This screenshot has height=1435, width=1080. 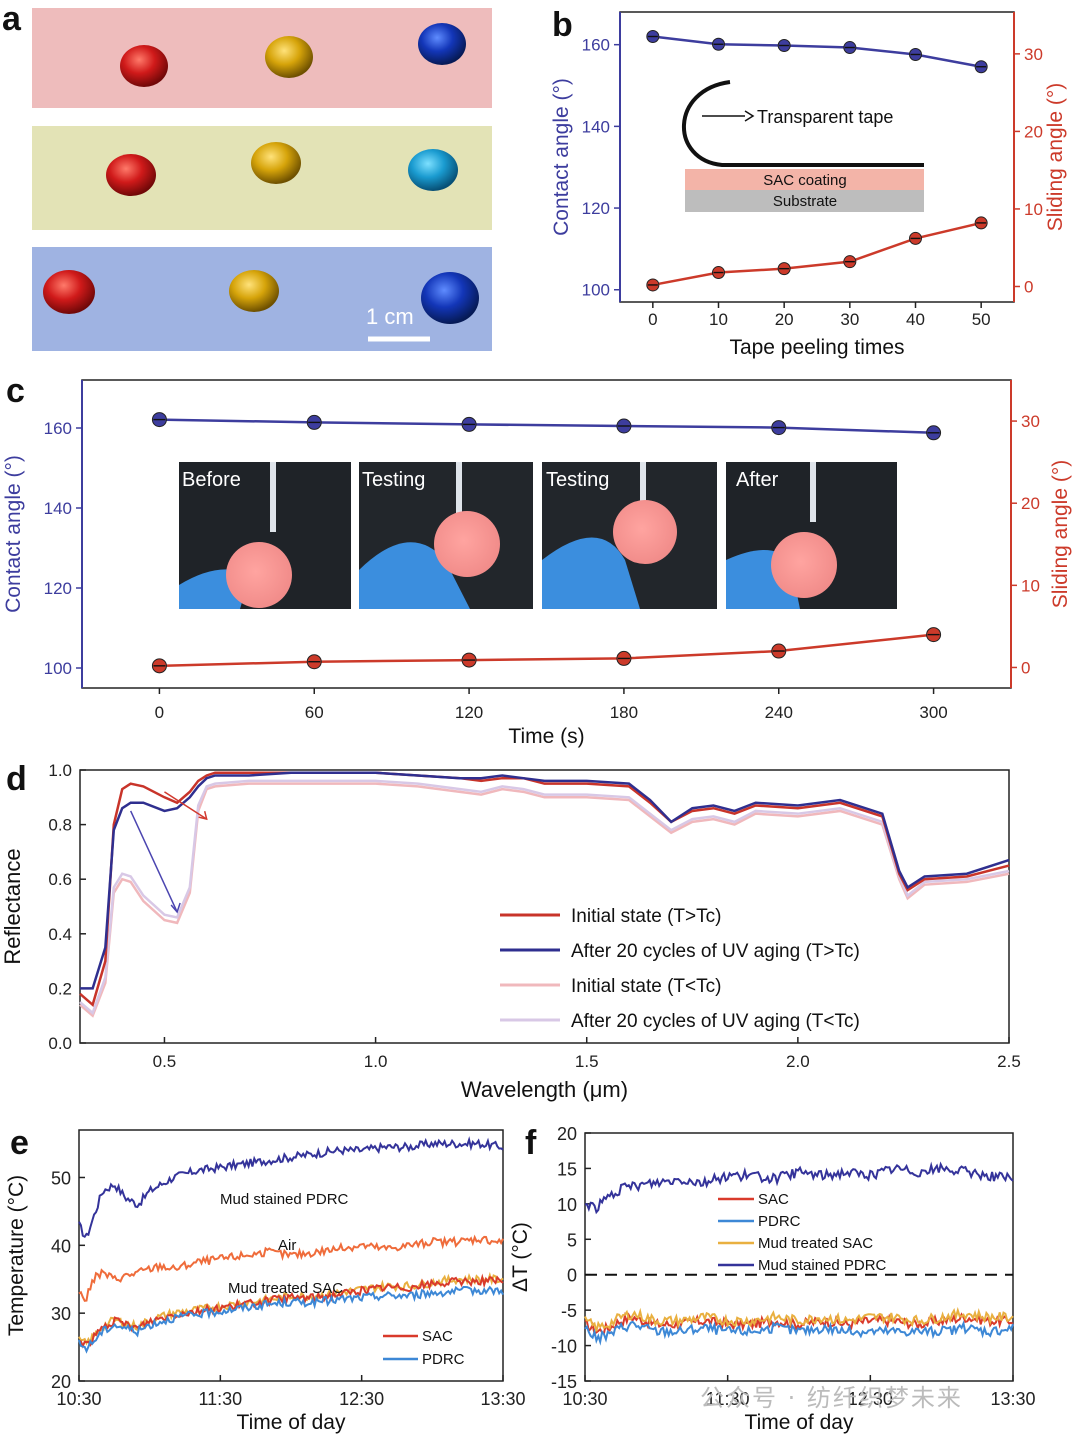 What do you see at coordinates (376, 1061) in the screenshot?
I see `x-tick-label: 1.0` at bounding box center [376, 1061].